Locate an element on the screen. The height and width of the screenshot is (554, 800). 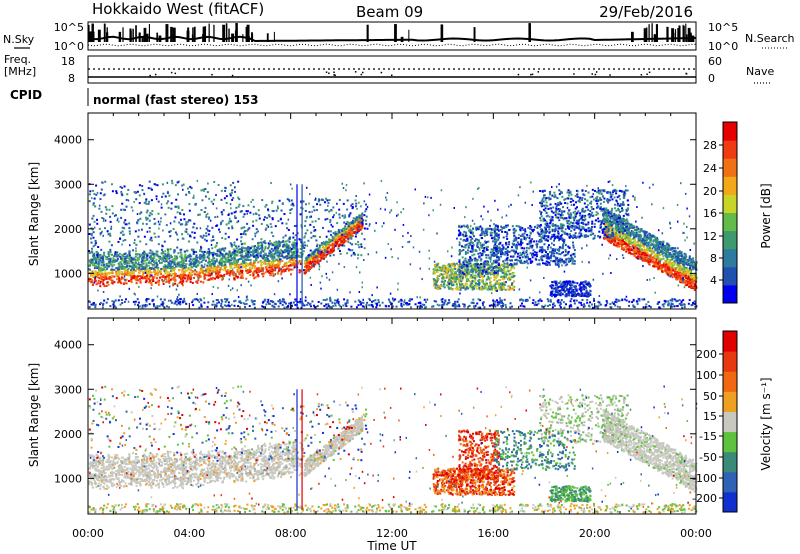
freq-mark is located at coordinates (361, 74).